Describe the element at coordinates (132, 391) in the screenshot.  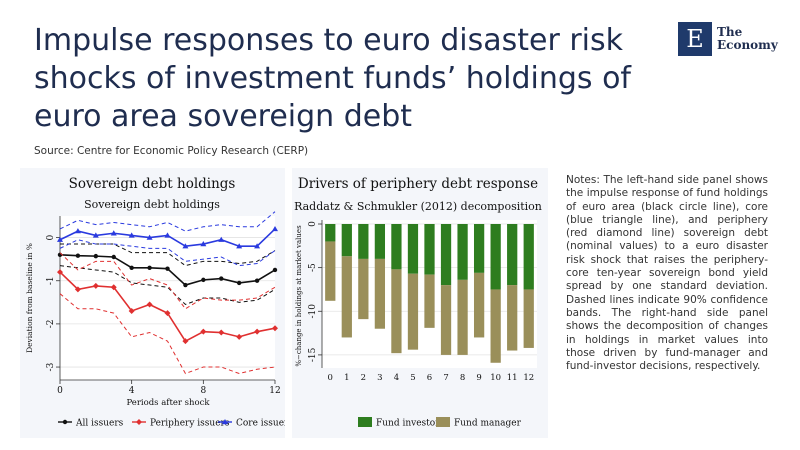
I see `left-x-tick-label: 4` at that location.